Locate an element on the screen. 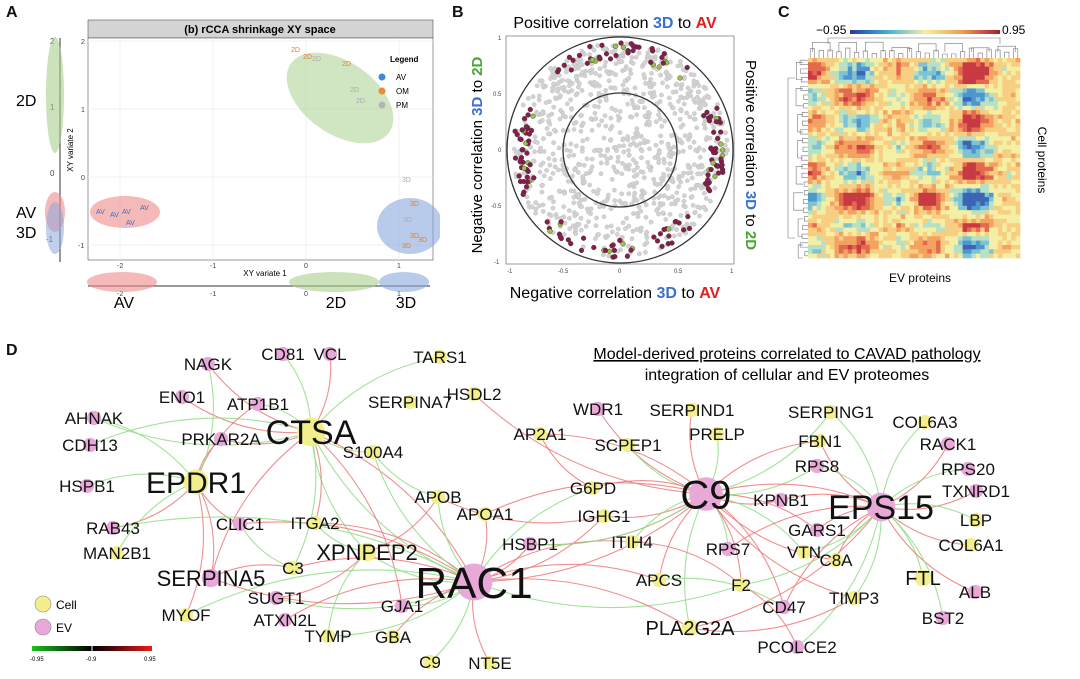 The width and height of the screenshot is (1080, 679). node-nt5e: NT5E is located at coordinates (489, 663).